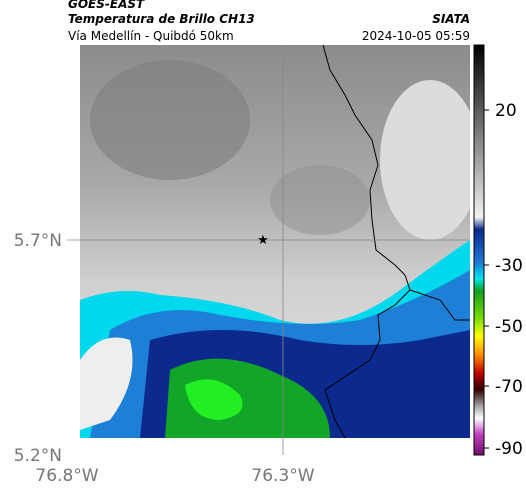 This screenshot has height=491, width=526. I want to click on lat-label: 5.2°N, so click(38, 456).